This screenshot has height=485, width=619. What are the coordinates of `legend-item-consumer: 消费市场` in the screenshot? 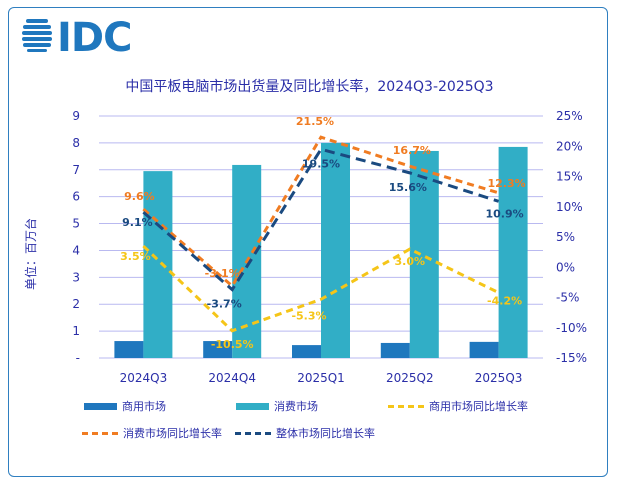 It's located at (277, 406).